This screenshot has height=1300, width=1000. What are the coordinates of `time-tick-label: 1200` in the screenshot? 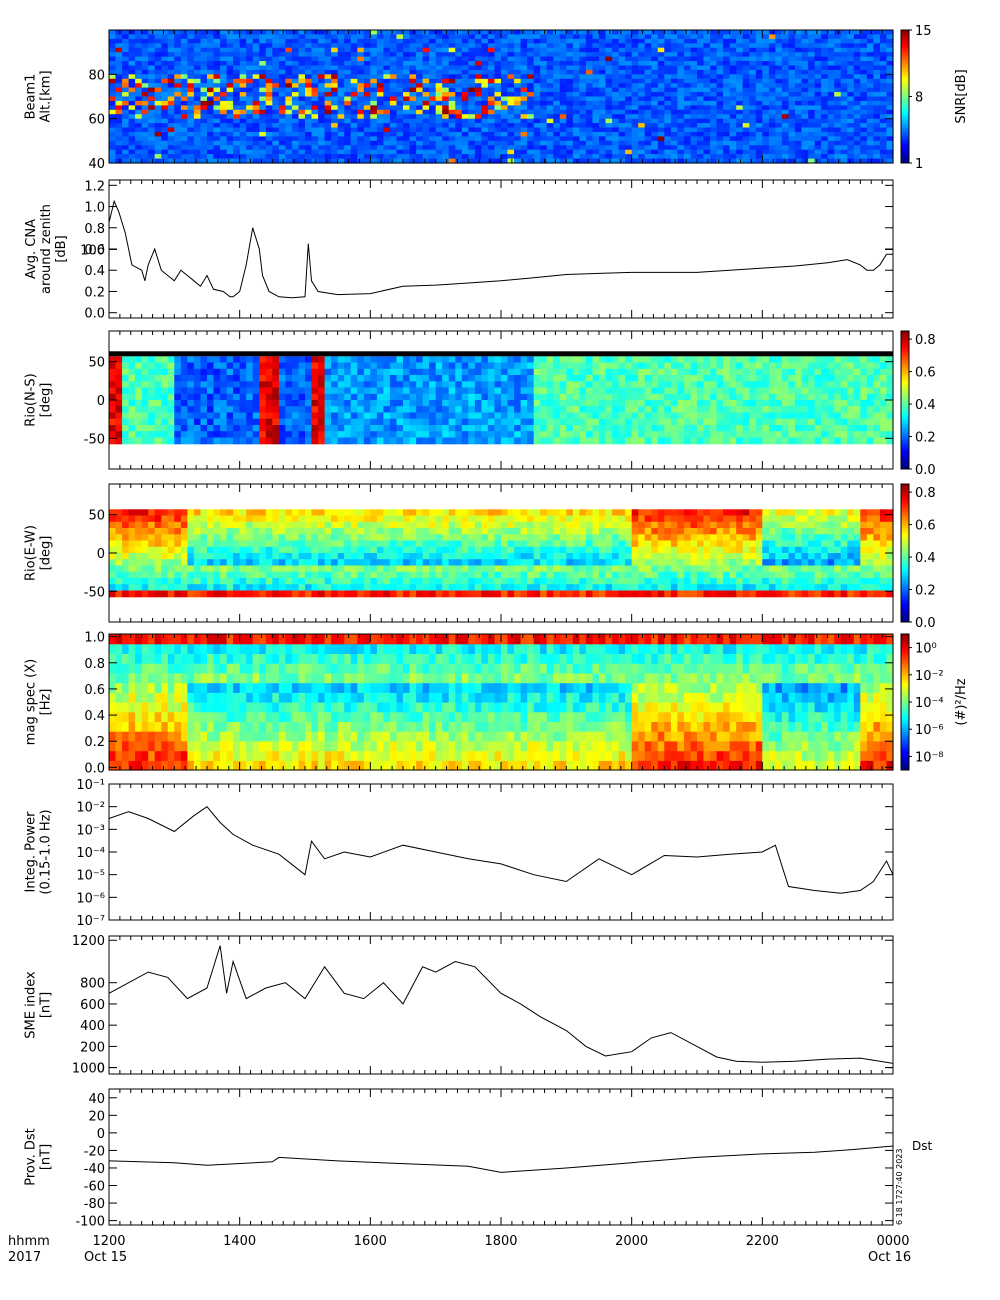 It's located at (108, 1241).